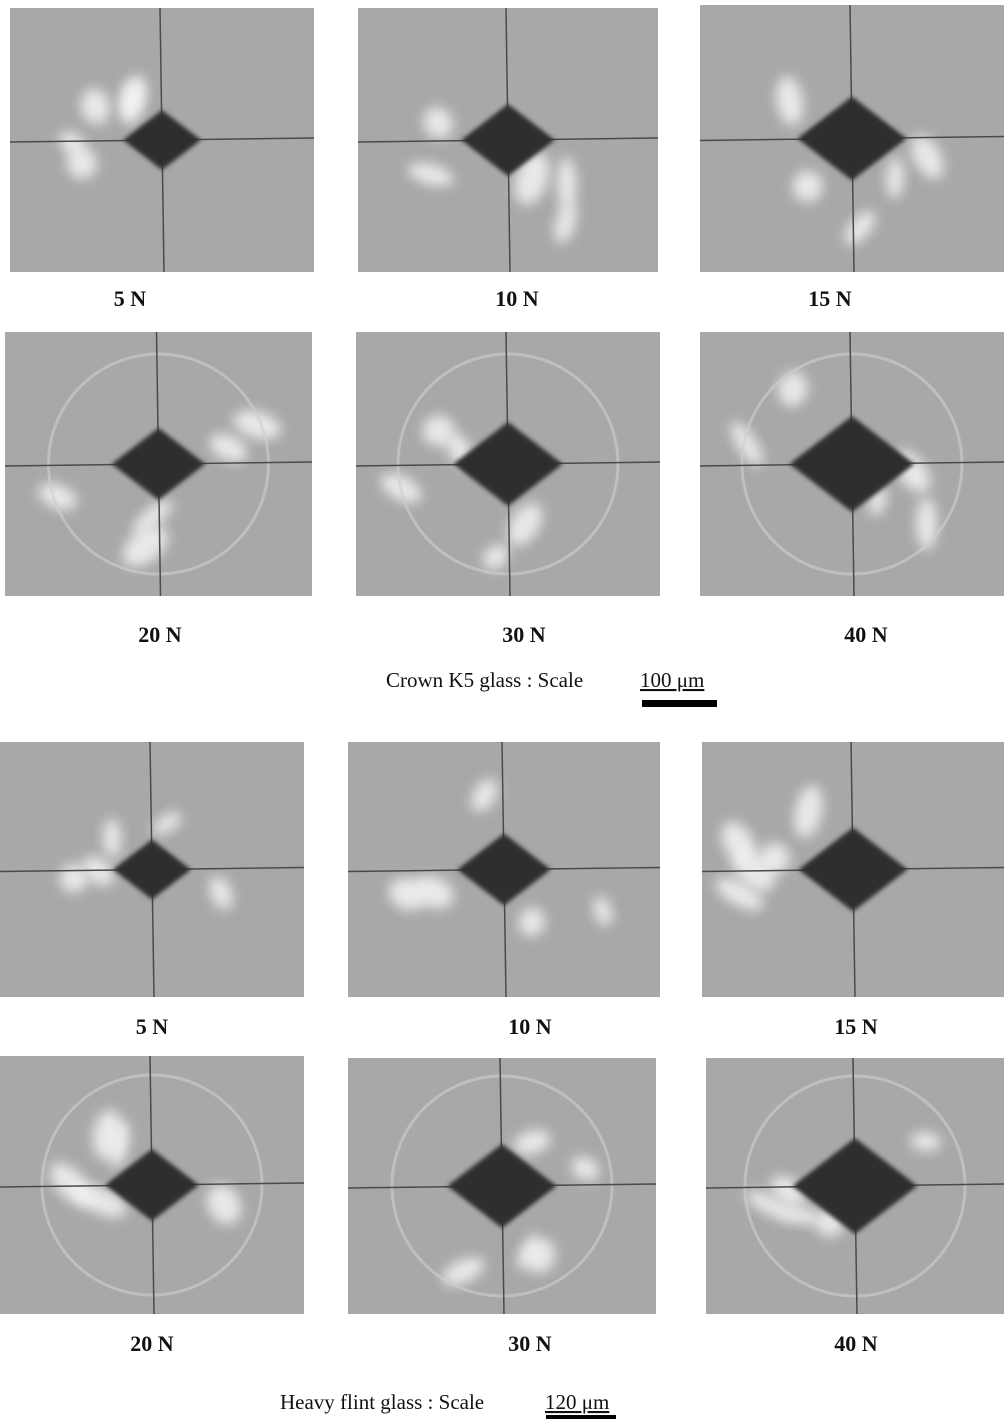 This screenshot has height=1422, width=1004. Describe the element at coordinates (484, 680) in the screenshot. I see `caption: Crown K5 glass : Scale` at that location.